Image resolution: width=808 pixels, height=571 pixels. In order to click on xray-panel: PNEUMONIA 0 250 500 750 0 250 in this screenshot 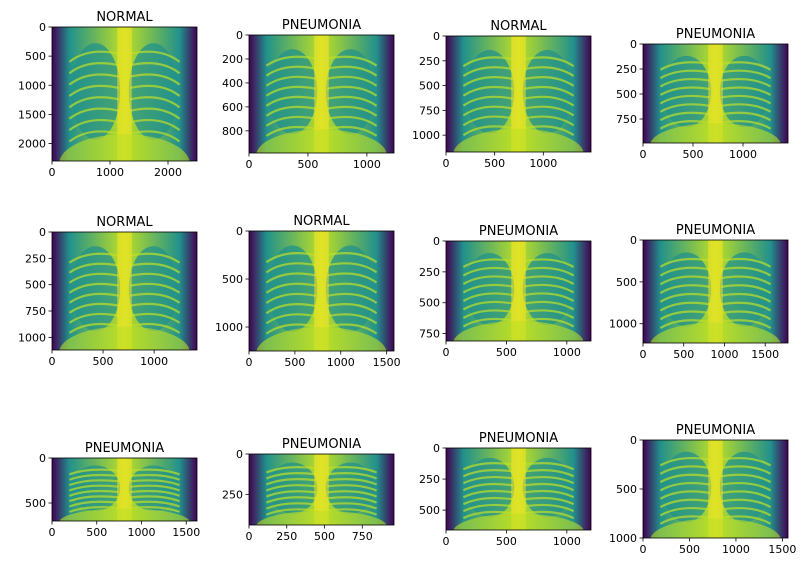, I will do `click(308, 490)`.